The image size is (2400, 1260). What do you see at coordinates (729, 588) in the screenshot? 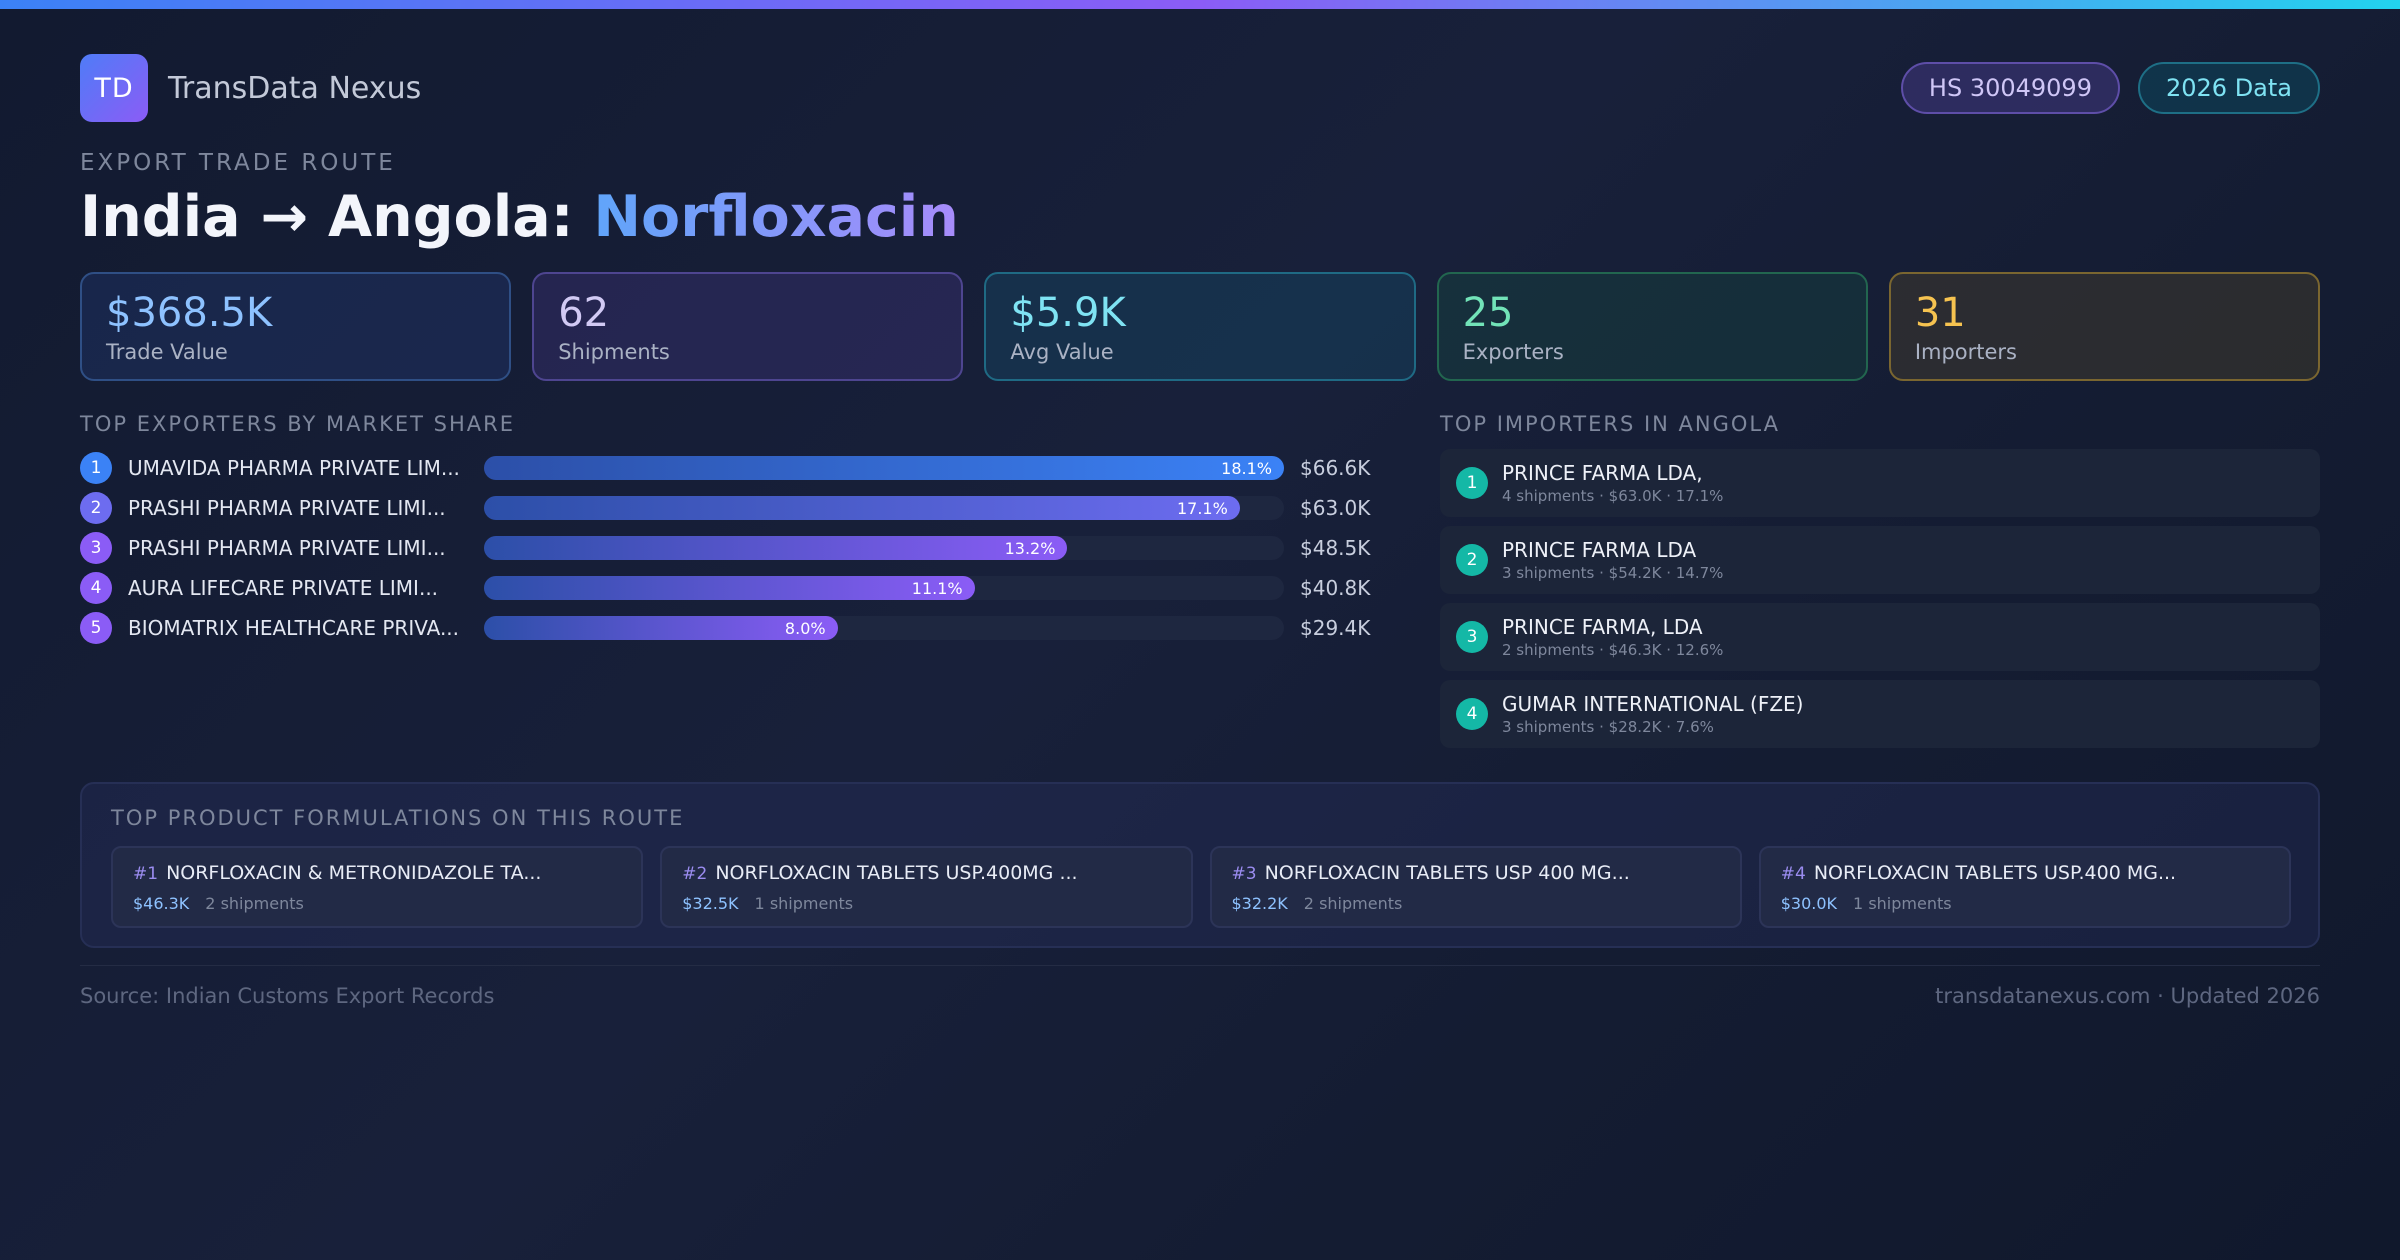
I see `share-bar-fill: 11.1%` at bounding box center [729, 588].